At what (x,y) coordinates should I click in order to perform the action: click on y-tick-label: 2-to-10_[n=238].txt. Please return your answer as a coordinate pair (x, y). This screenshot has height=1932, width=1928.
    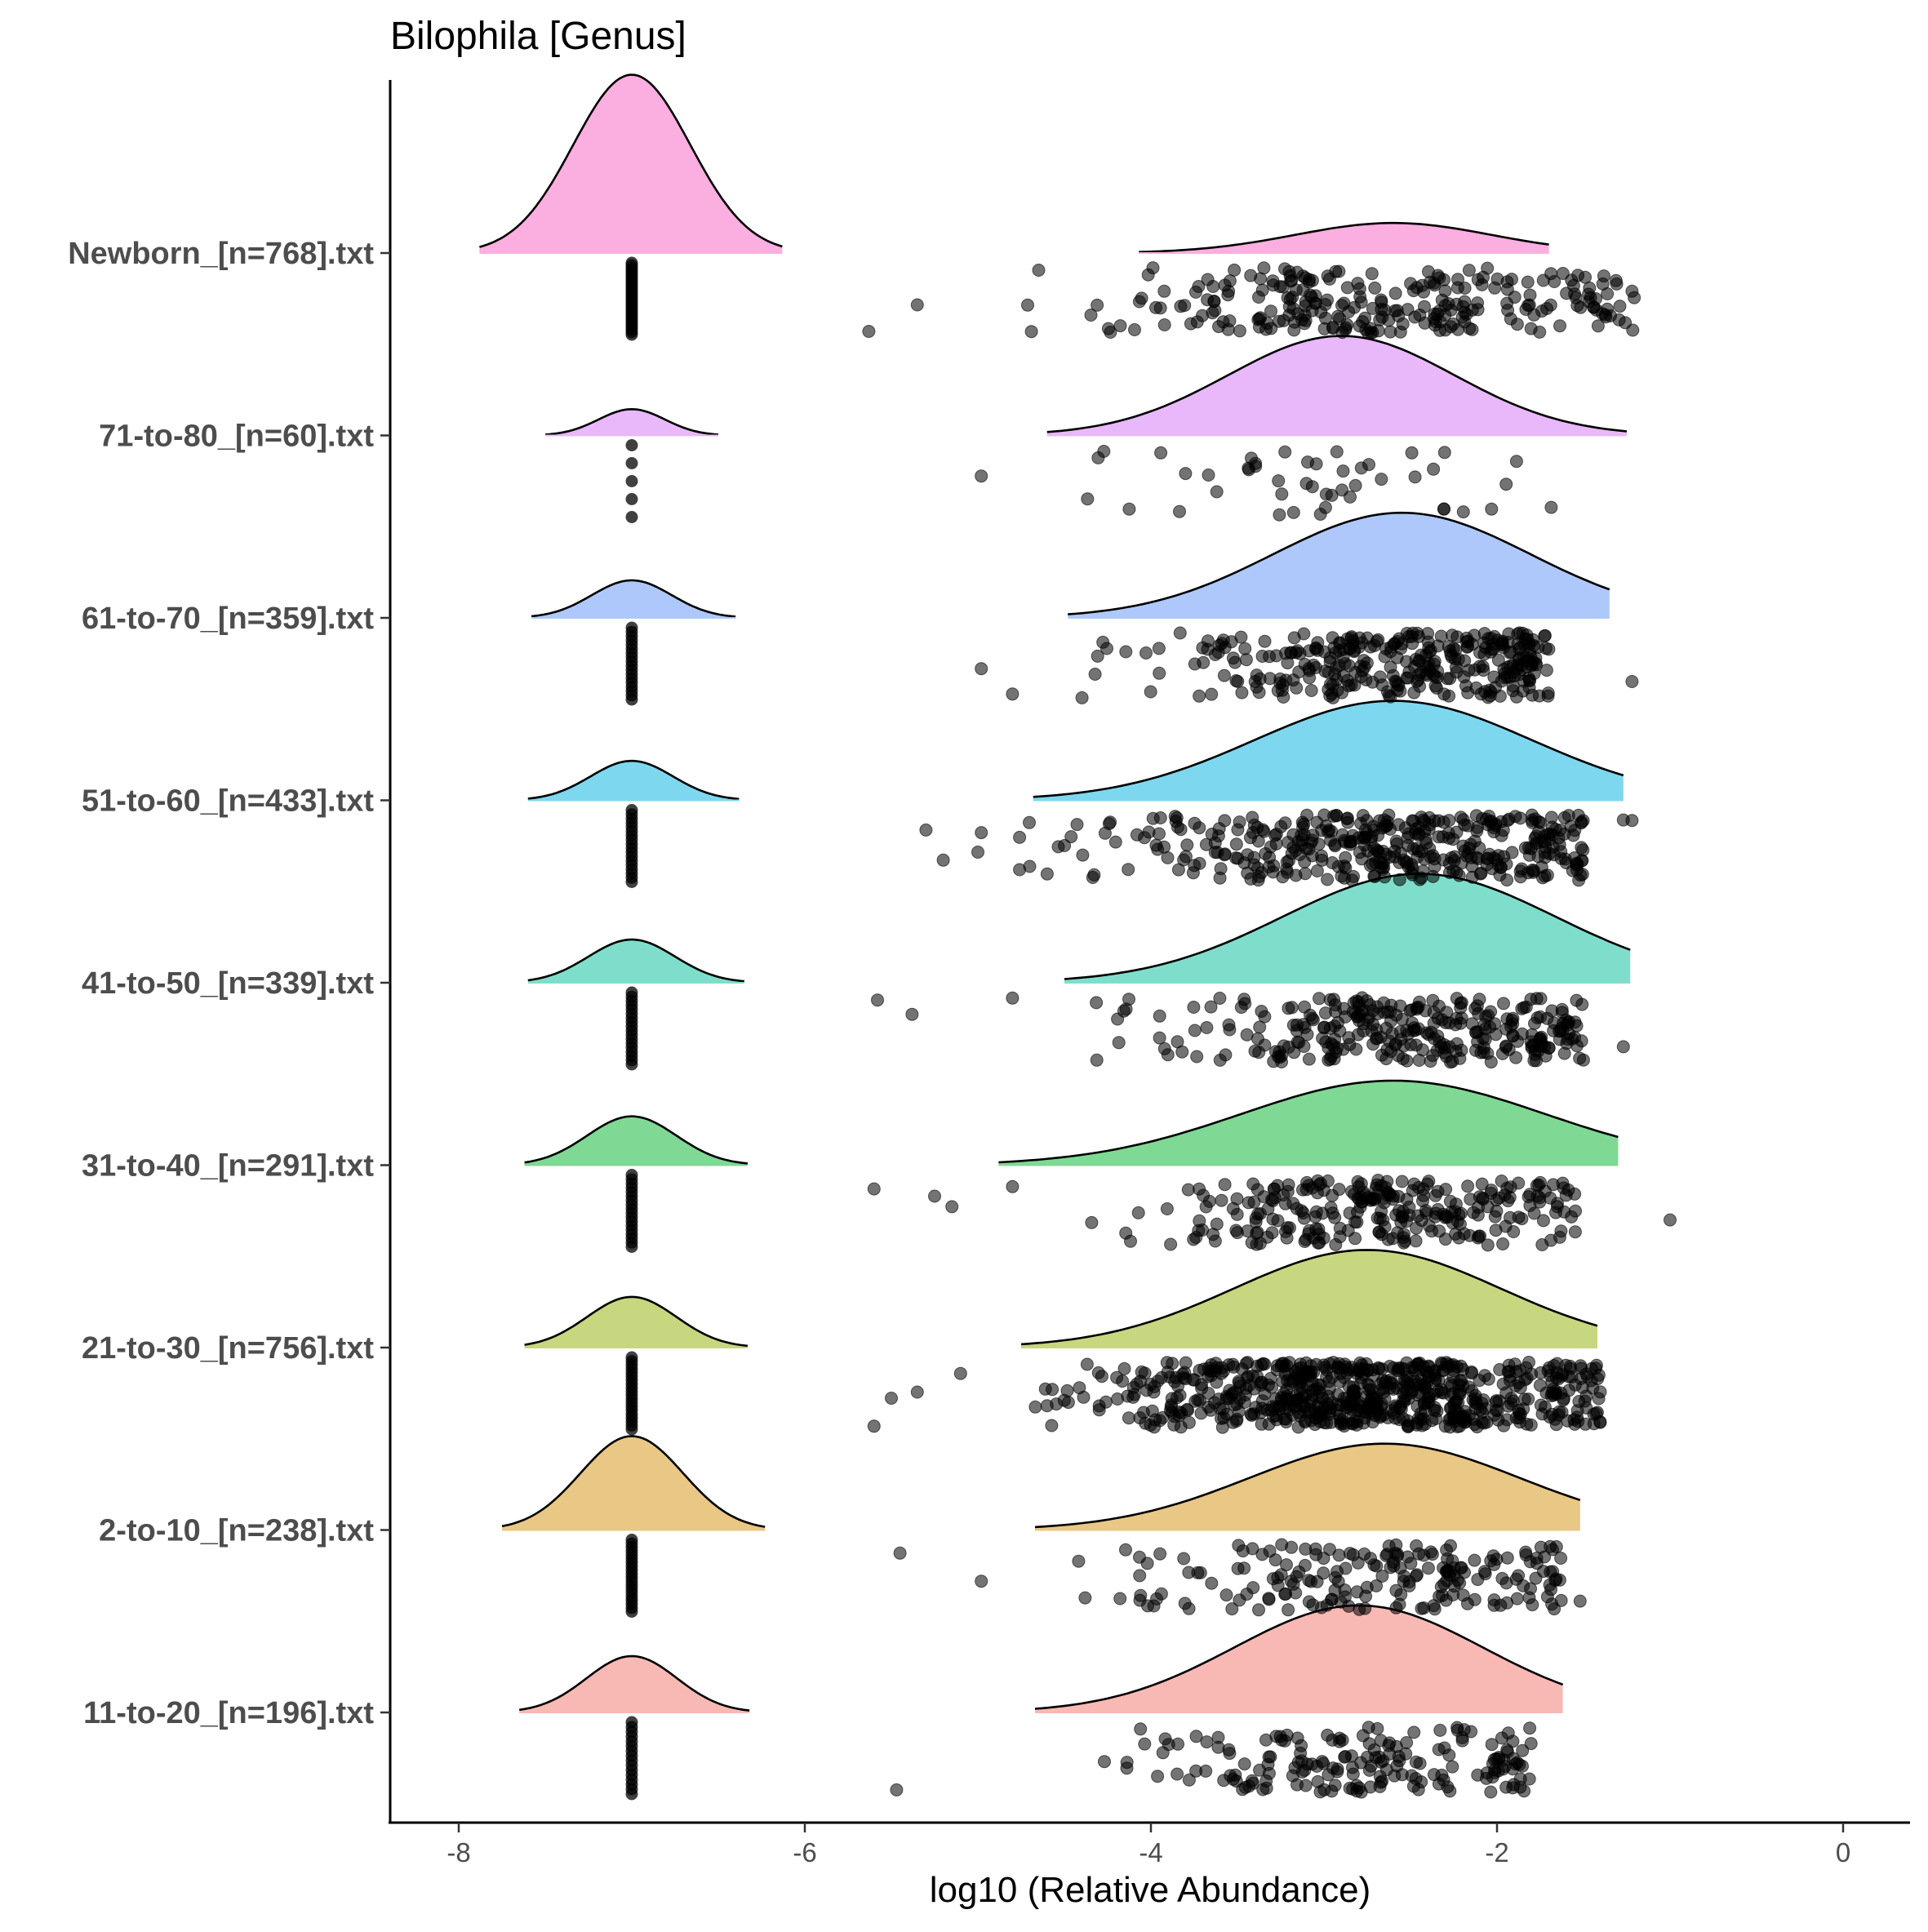
    Looking at the image, I should click on (237, 1531).